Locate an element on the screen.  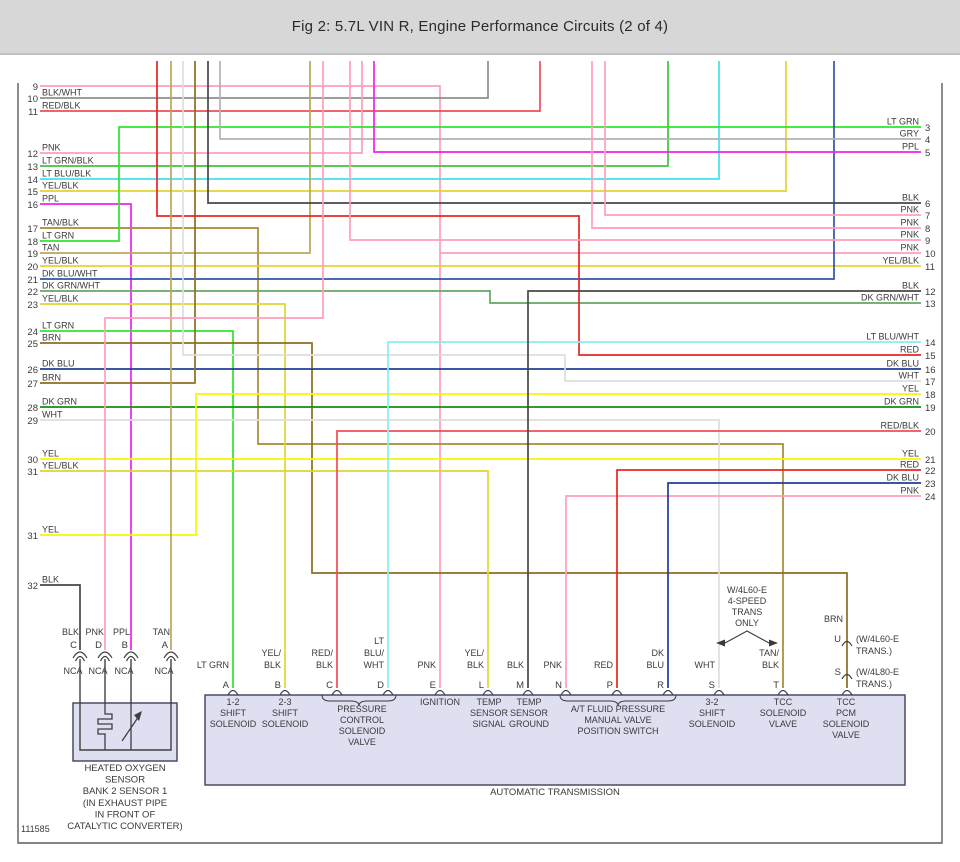
component-name-line: SHIFT is located at coordinates (233, 713).